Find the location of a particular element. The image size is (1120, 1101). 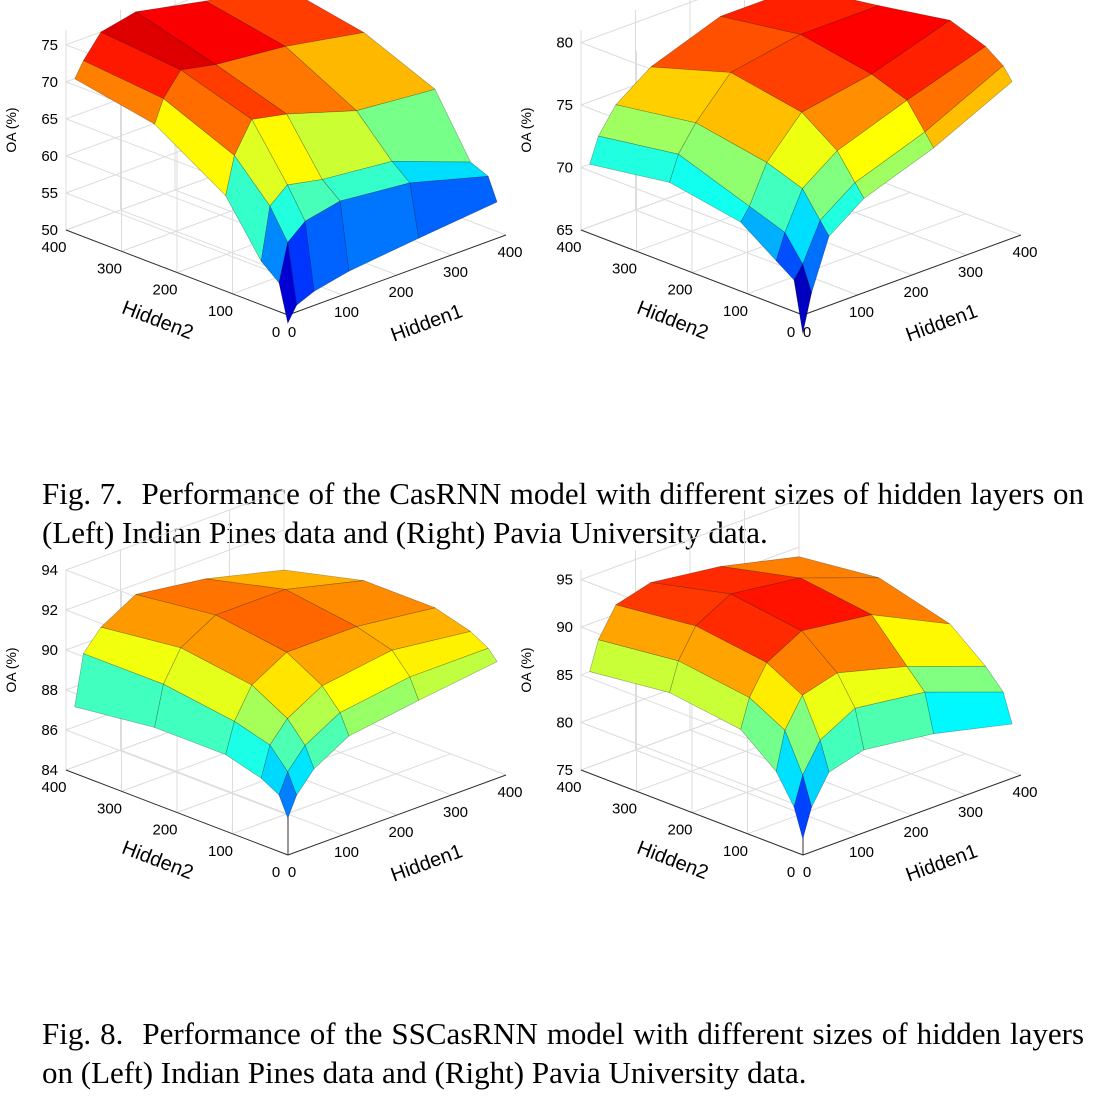

z-tick-label: 85 is located at coordinates (564, 675).